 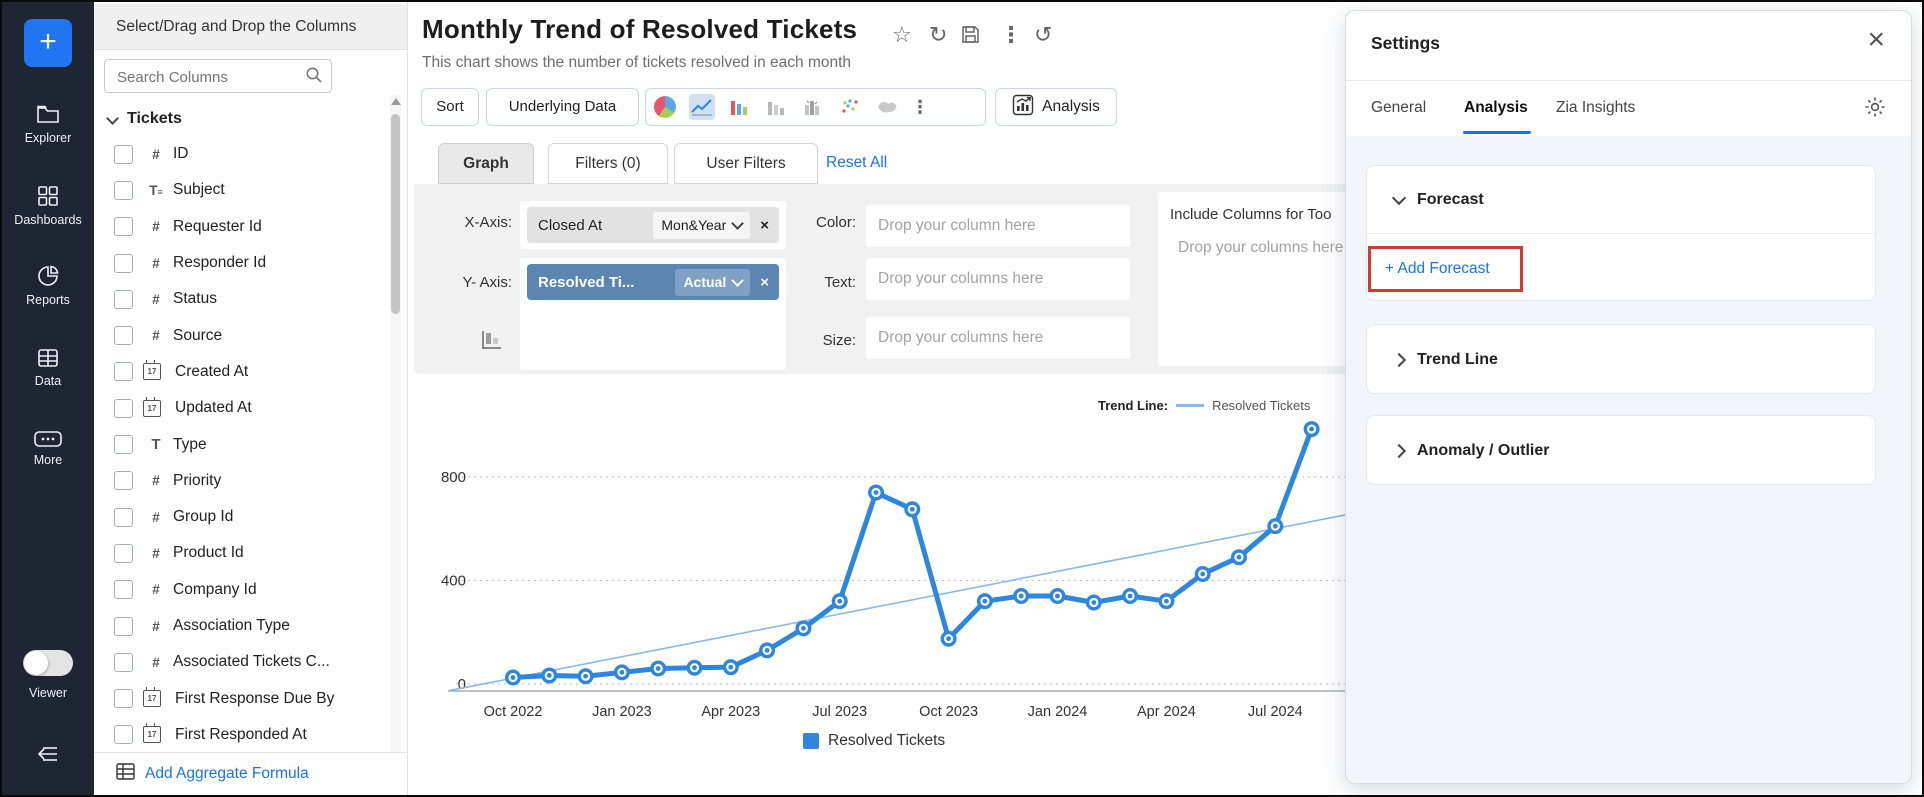 I want to click on column-item: # Association Type, so click(x=244, y=626).